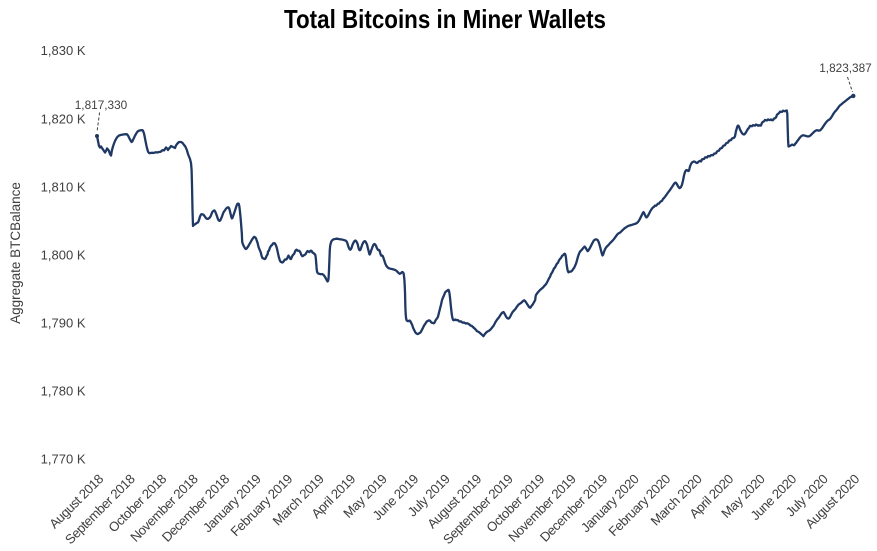 This screenshot has height=551, width=877. Describe the element at coordinates (63, 459) in the screenshot. I see `svg-text: 1,770 K` at that location.